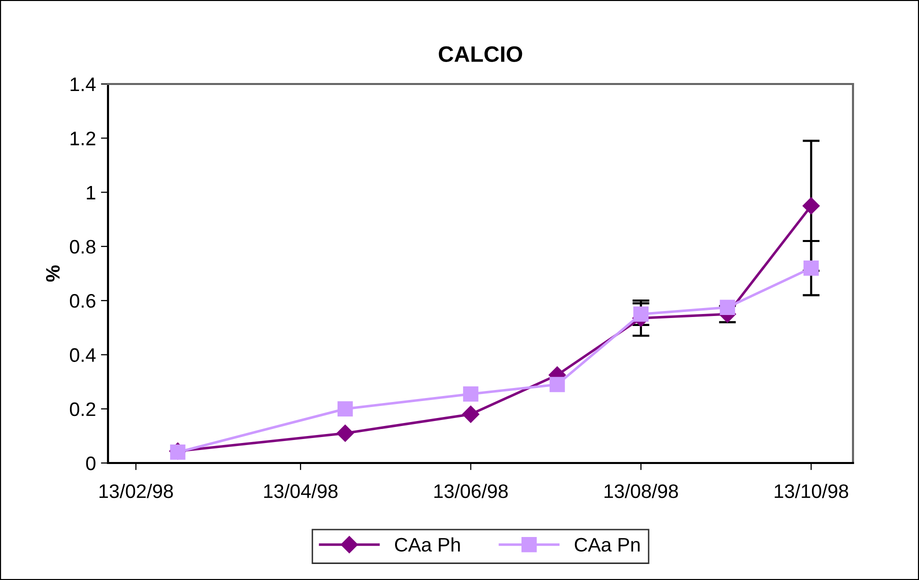  I want to click on y-tick-label: 0.2, so click(83, 409).